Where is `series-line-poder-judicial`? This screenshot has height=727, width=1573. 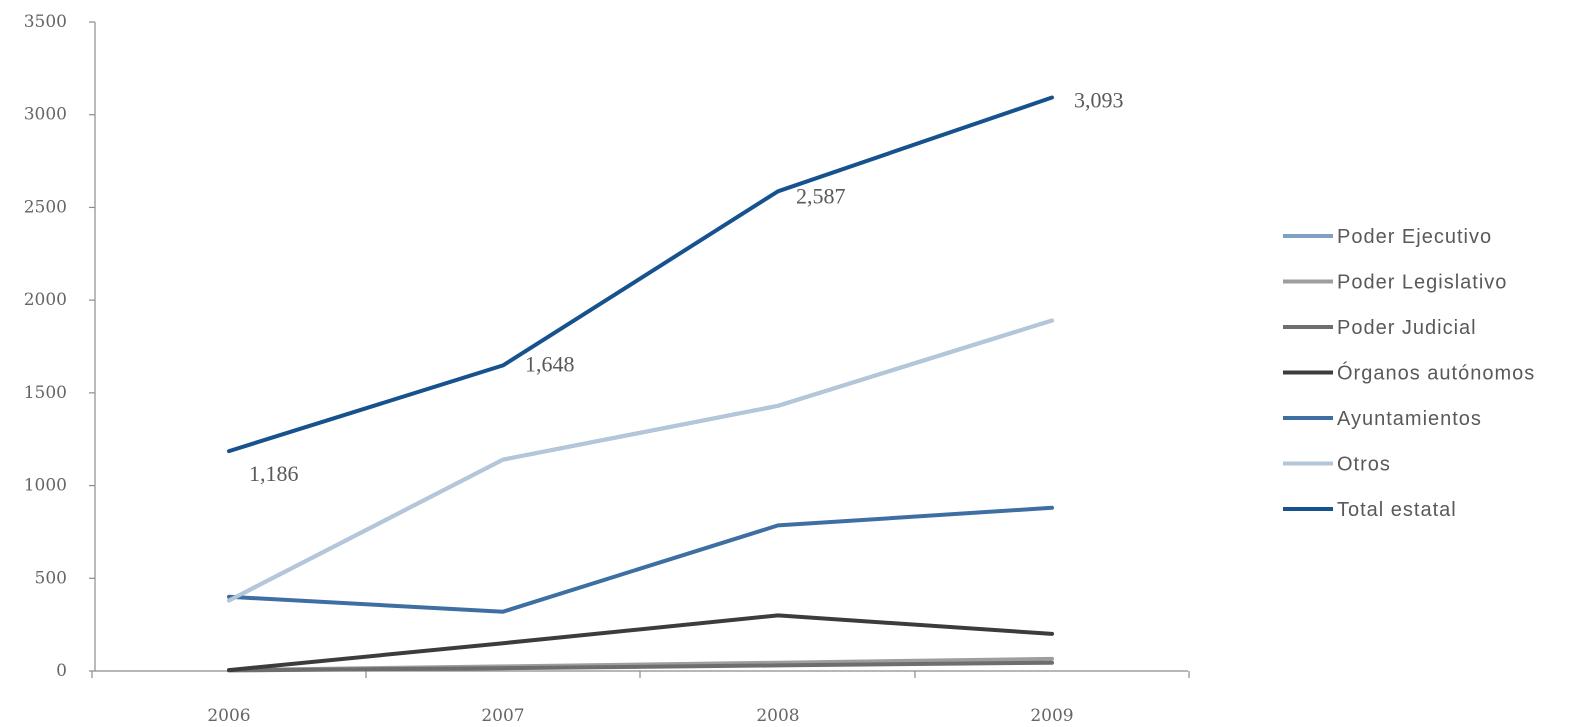 series-line-poder-judicial is located at coordinates (640, 666).